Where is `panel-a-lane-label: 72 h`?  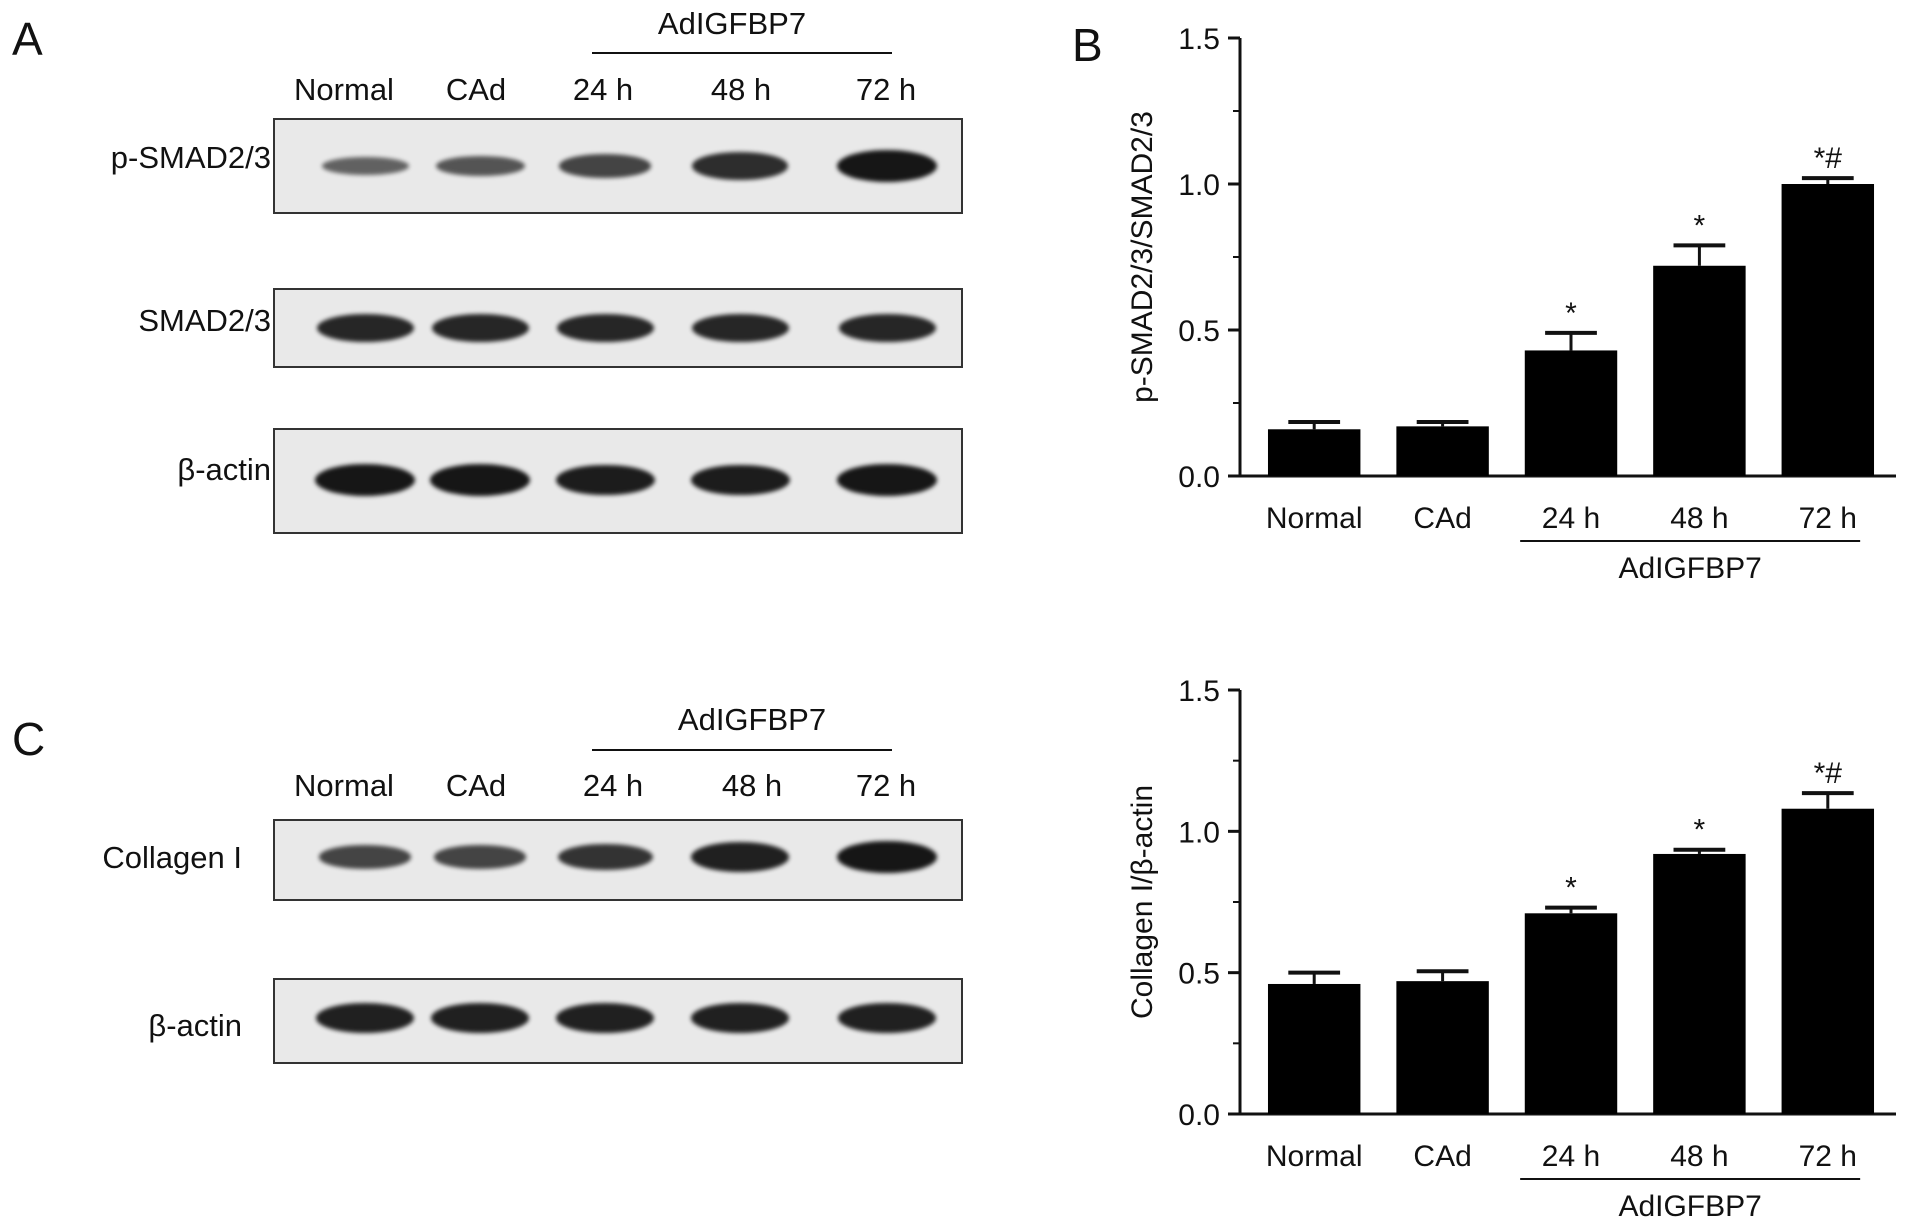 panel-a-lane-label: 72 h is located at coordinates (886, 89).